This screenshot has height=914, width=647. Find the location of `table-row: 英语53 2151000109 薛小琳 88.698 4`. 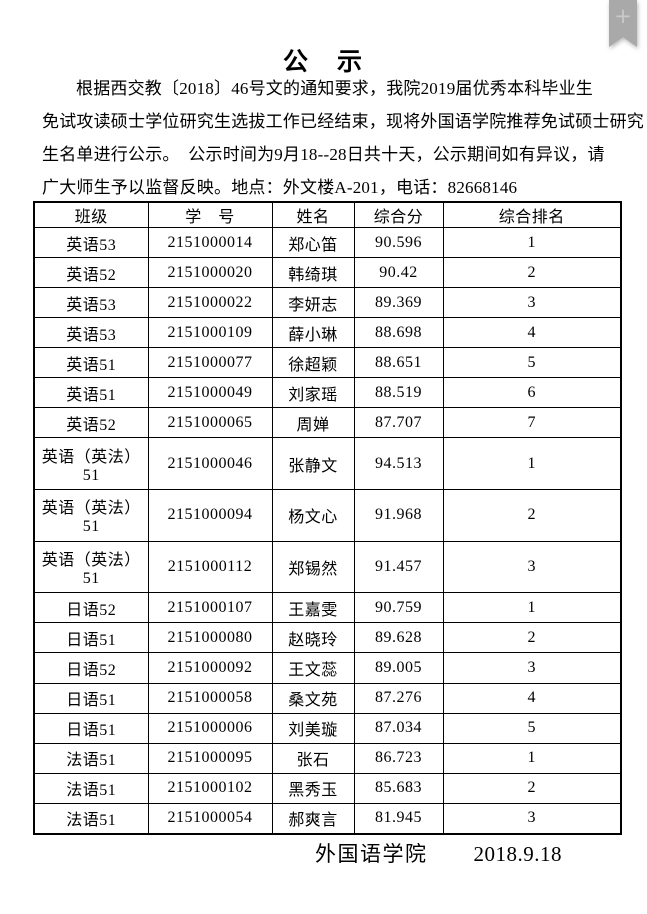

table-row: 英语53 2151000109 薛小琳 88.698 4 is located at coordinates (327, 333).